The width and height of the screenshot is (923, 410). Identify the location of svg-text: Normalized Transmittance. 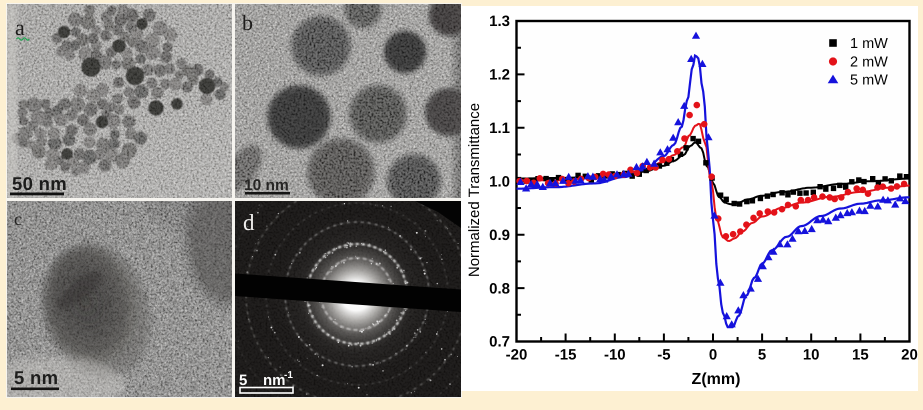
(474, 190).